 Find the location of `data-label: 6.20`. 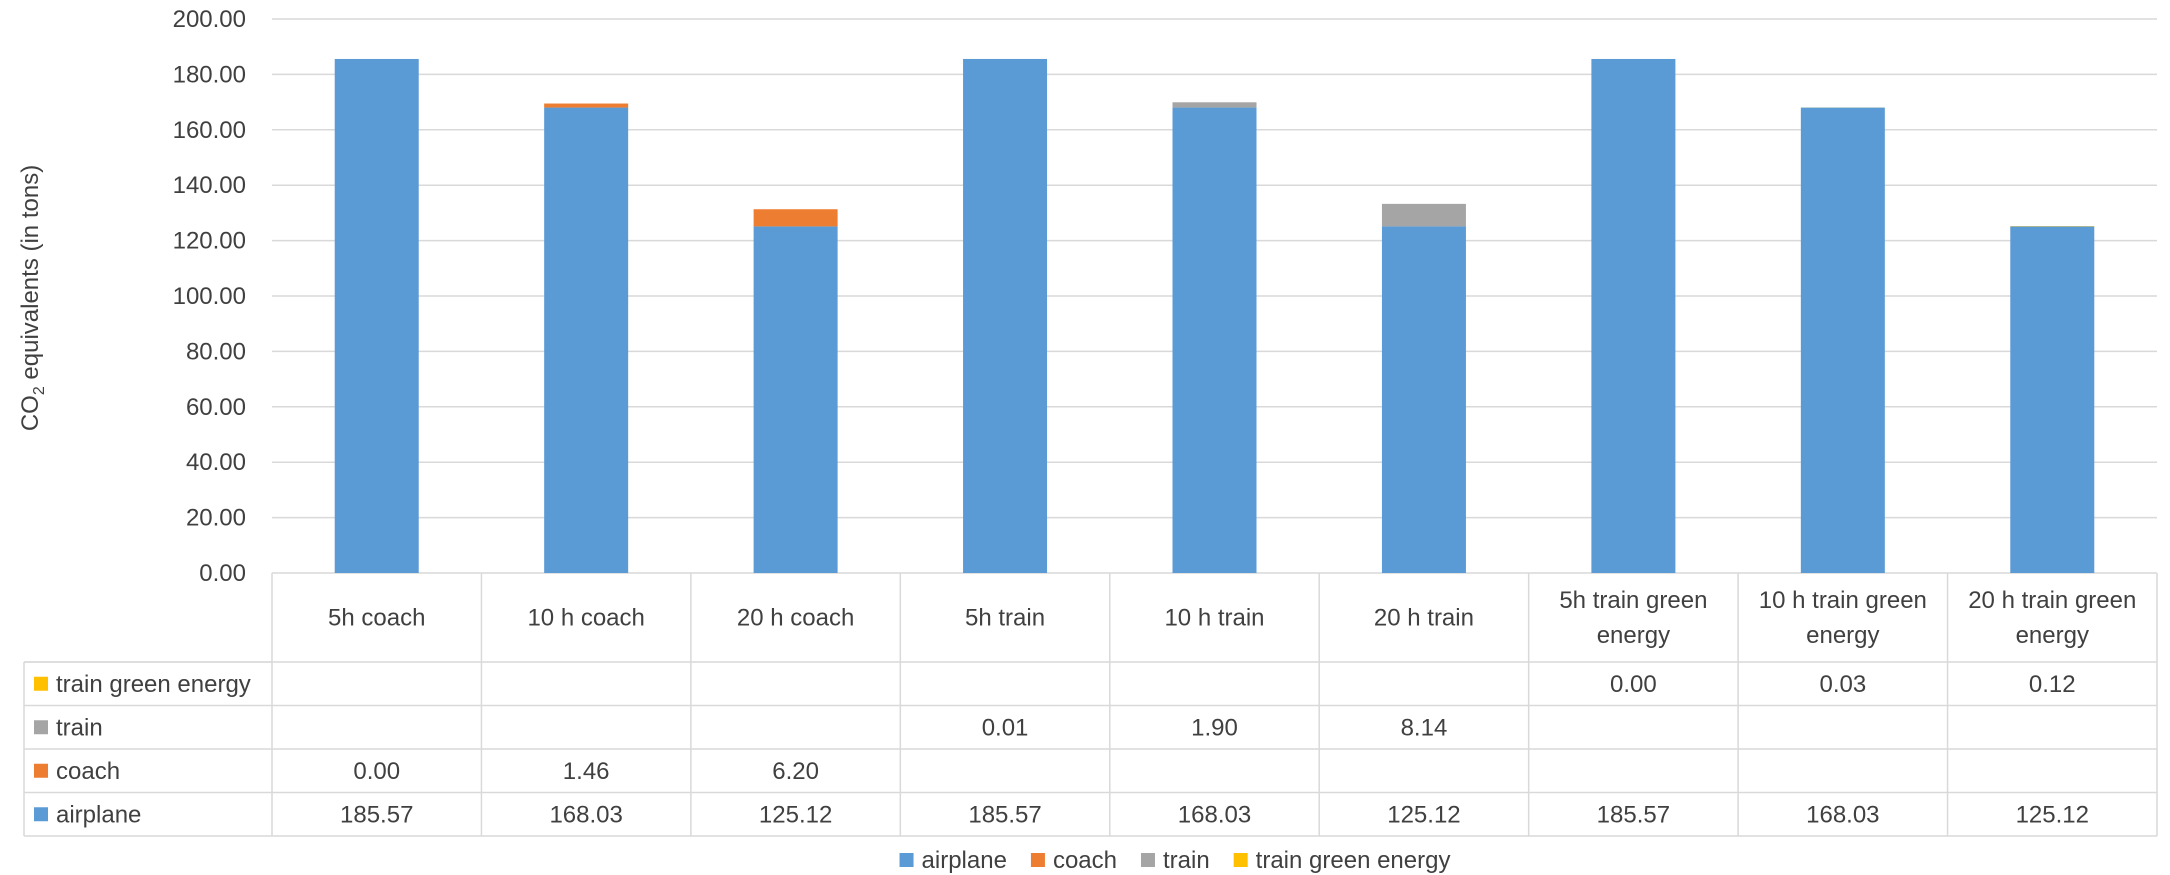

data-label: 6.20 is located at coordinates (795, 771).